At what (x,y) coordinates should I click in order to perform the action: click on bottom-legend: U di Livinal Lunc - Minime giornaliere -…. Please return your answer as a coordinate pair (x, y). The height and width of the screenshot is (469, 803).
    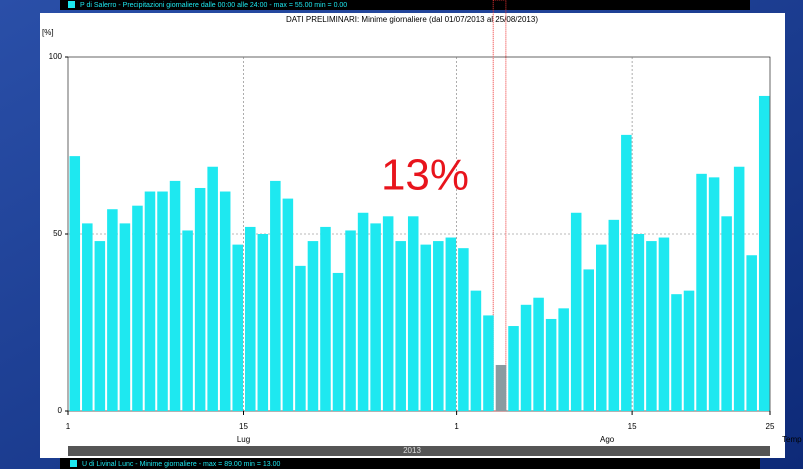
    Looking at the image, I should click on (181, 464).